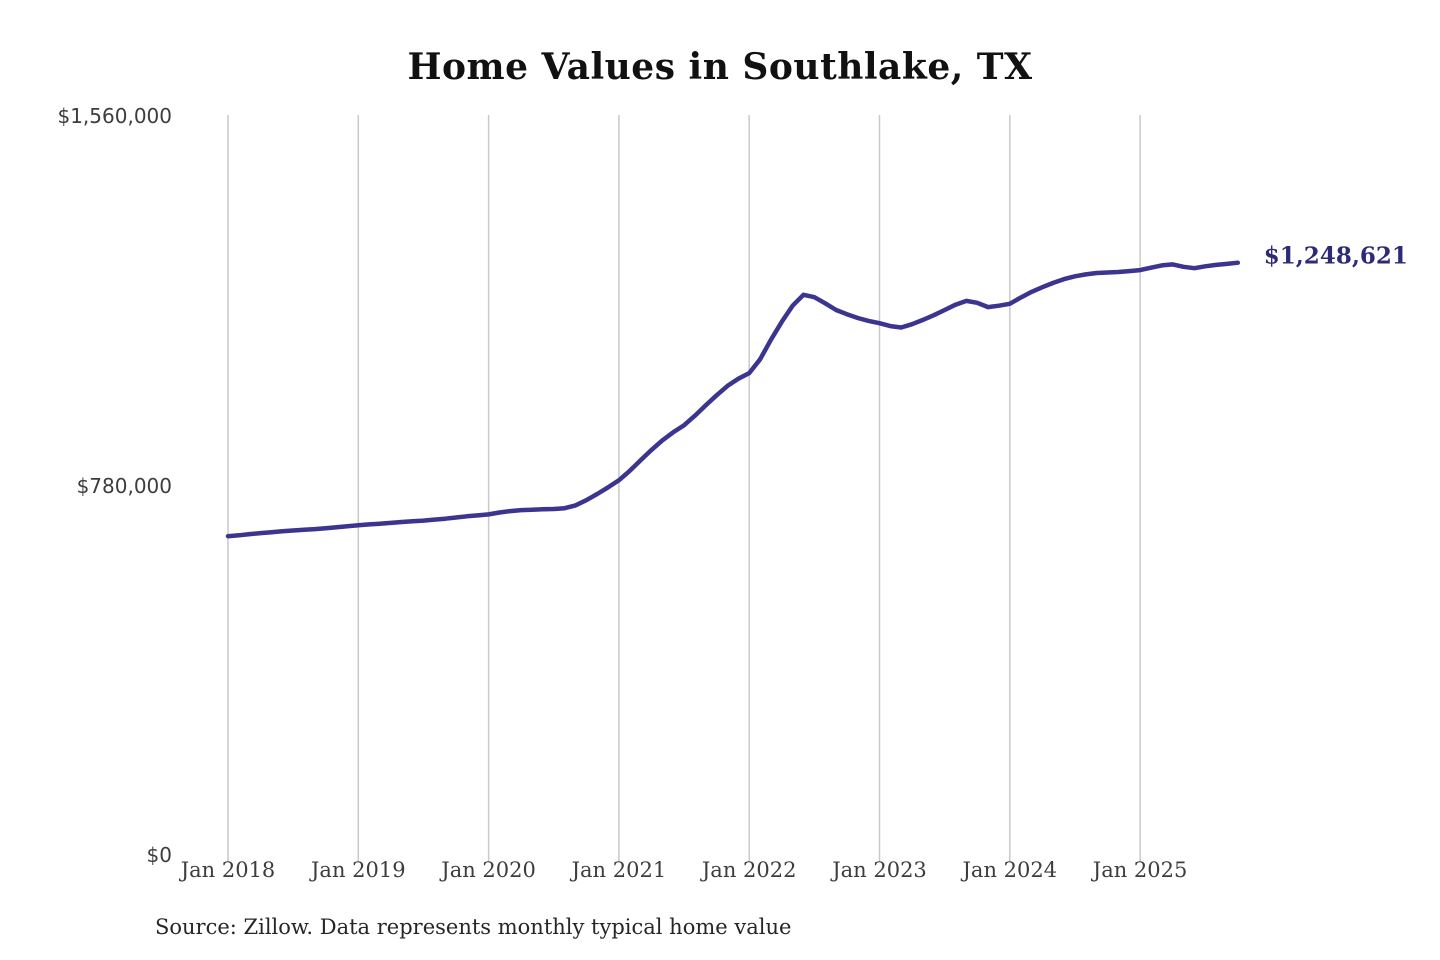 Image resolution: width=1440 pixels, height=960 pixels. I want to click on y-axis-tick-label-zero: $0, so click(159, 855).